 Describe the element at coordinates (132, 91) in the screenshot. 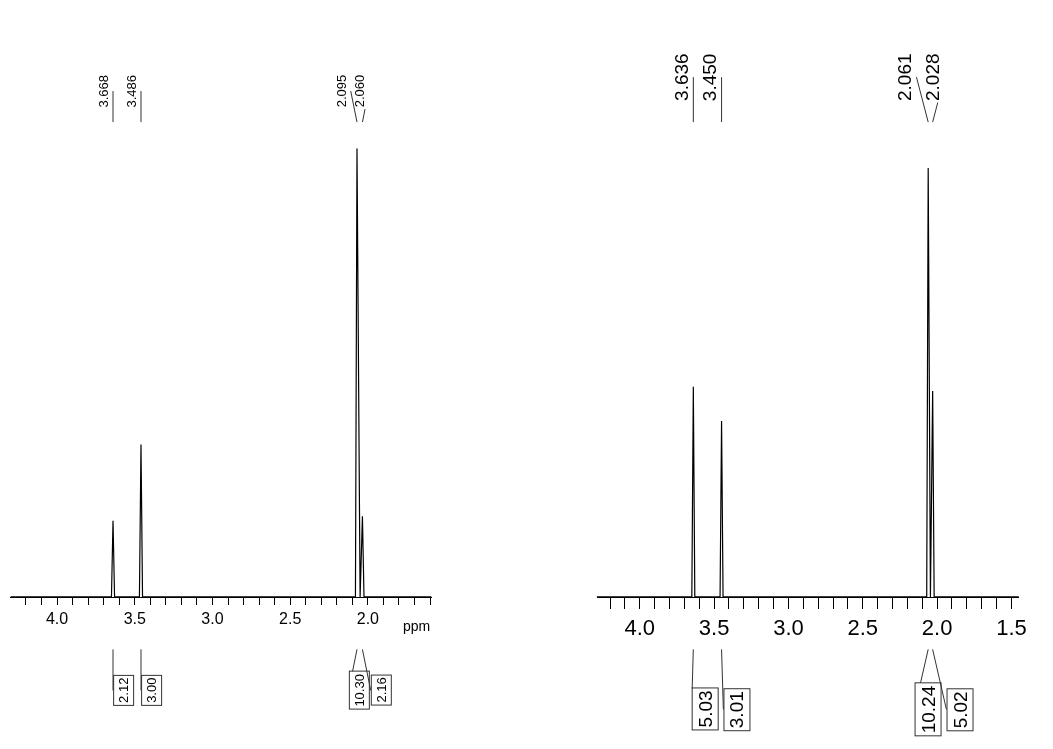

I see `text: 3.486` at that location.